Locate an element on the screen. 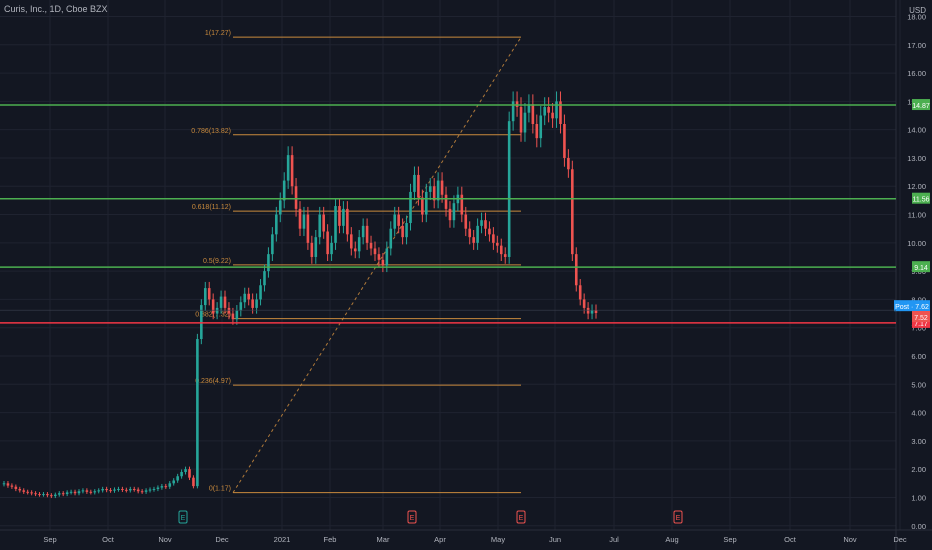 The height and width of the screenshot is (550, 932). x-tick-label: May is located at coordinates (498, 539).